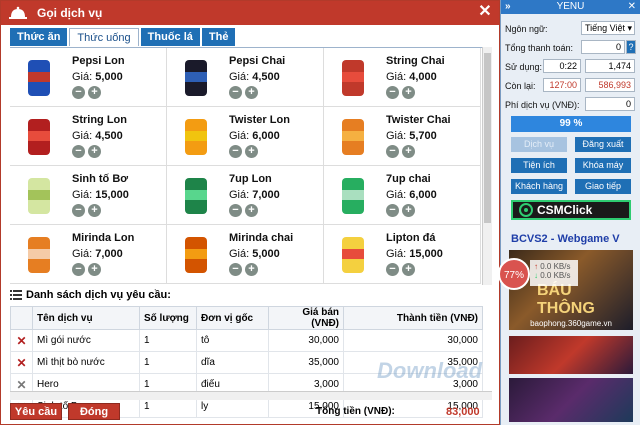 The width and height of the screenshot is (640, 425). I want to click on tab-drinks: Thức uống, so click(104, 37).